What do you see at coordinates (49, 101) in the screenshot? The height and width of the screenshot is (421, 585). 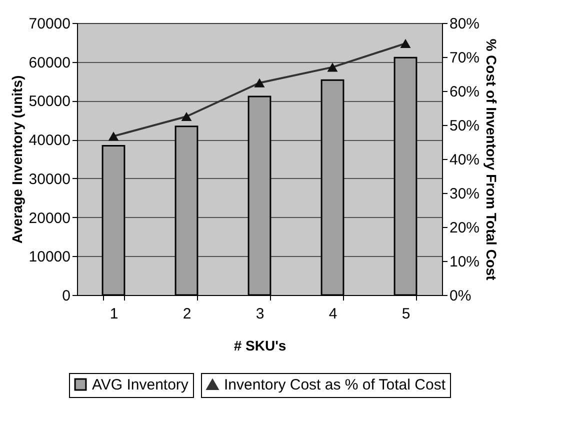 I see `y-tick-label: 50000` at bounding box center [49, 101].